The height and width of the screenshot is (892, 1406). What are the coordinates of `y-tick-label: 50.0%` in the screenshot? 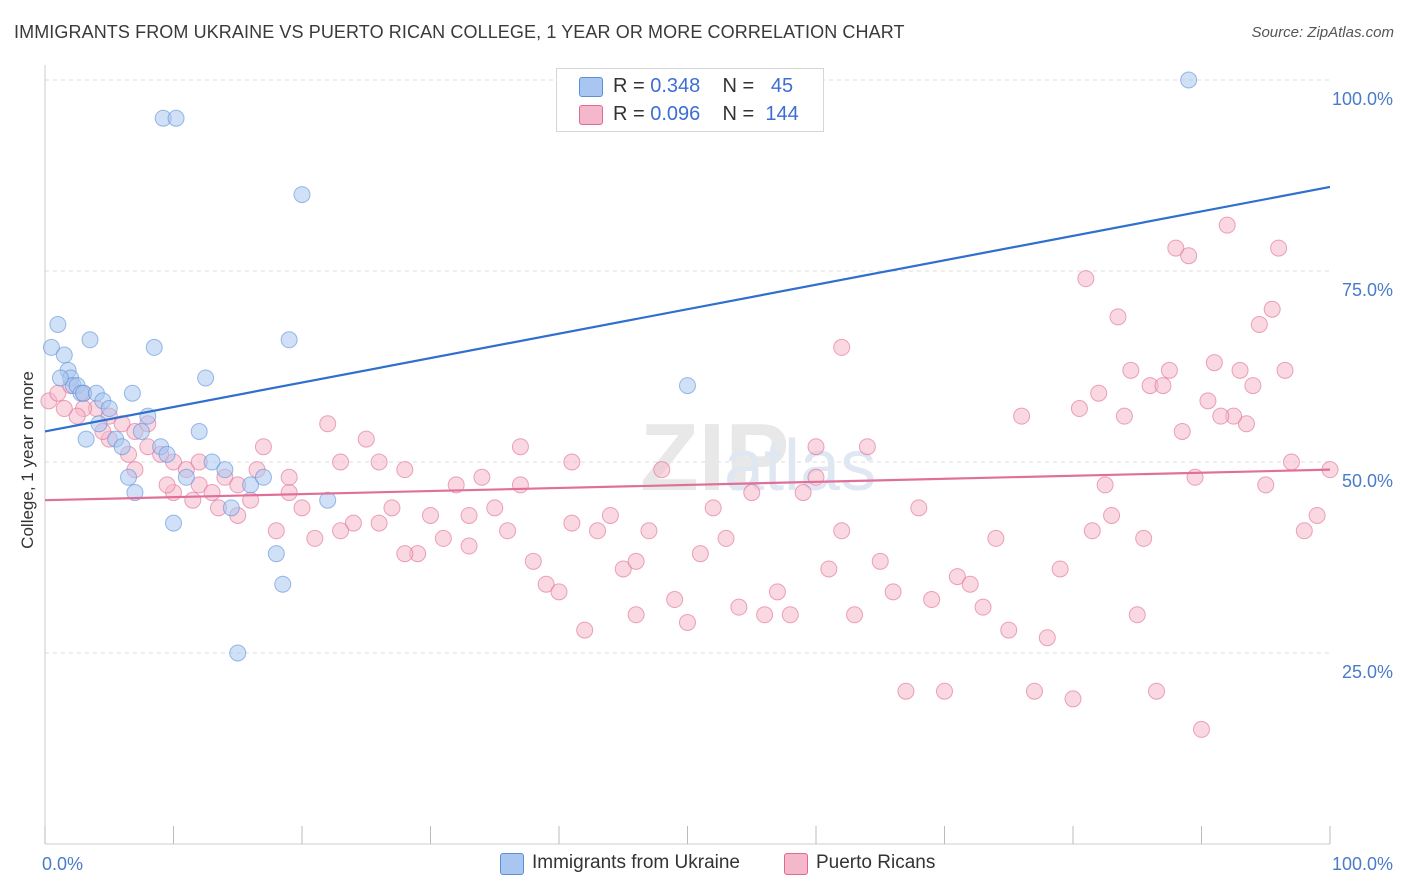 It's located at (1367, 481).